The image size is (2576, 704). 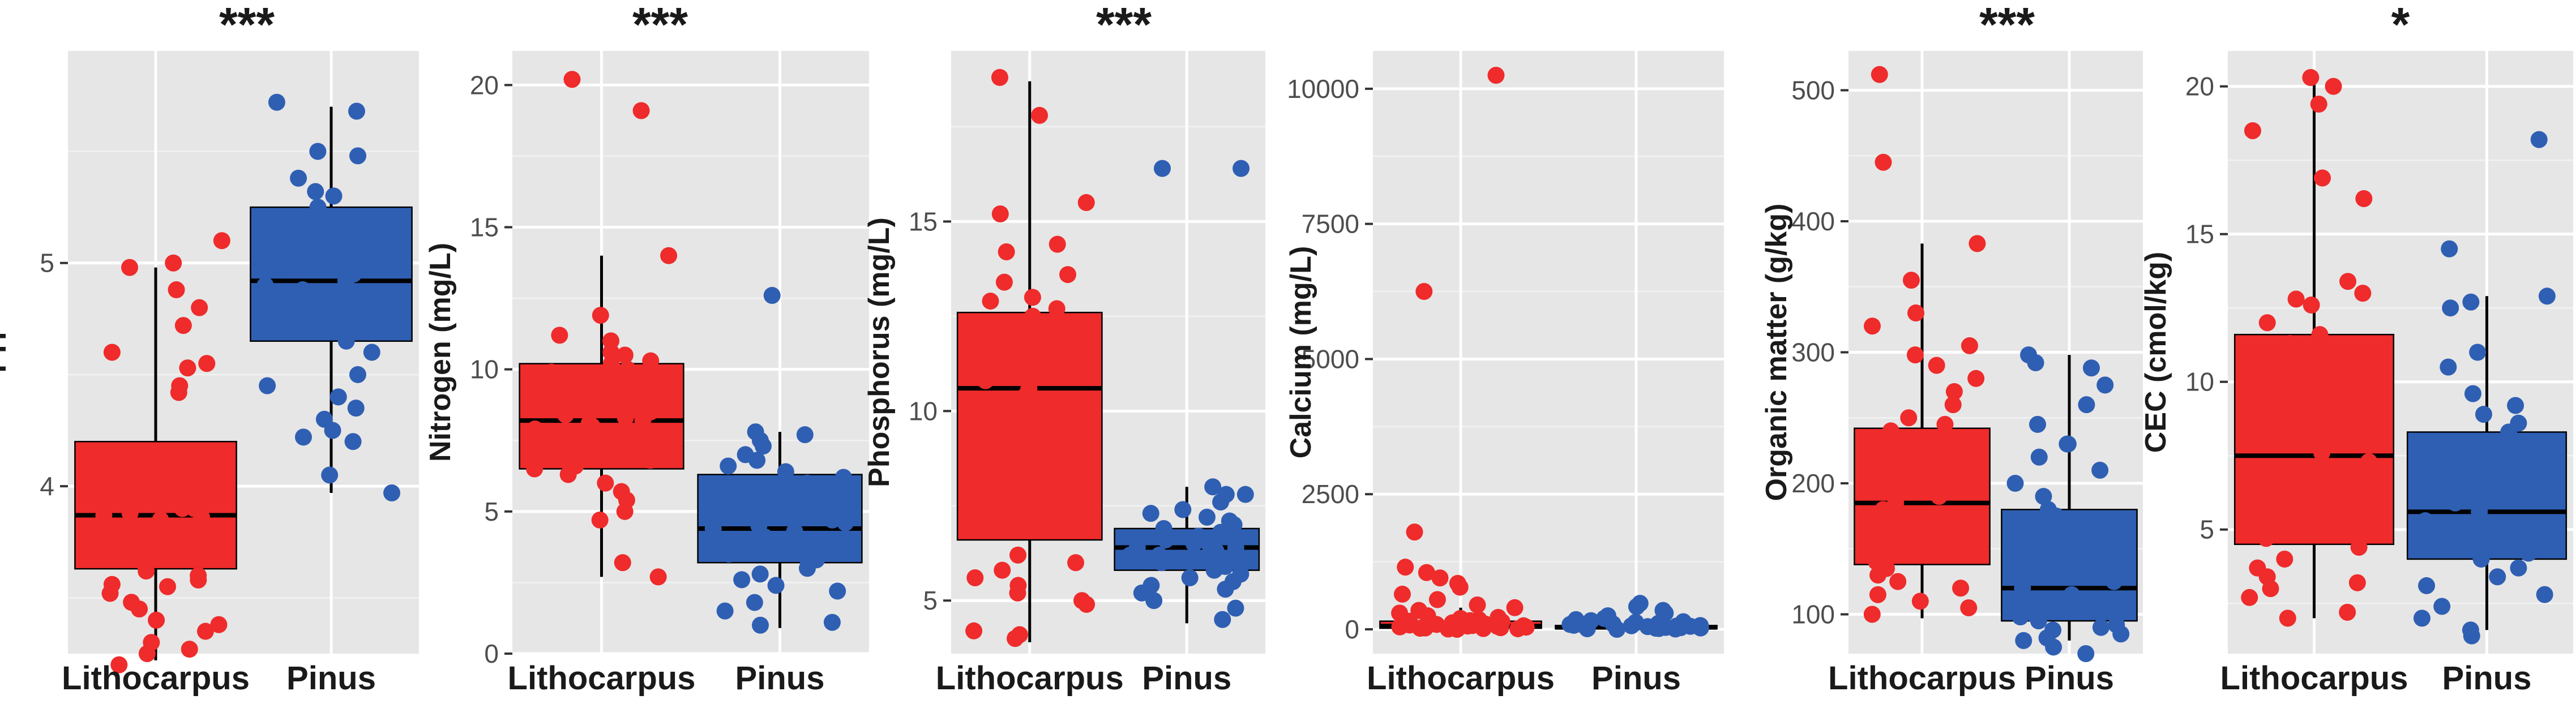 I want to click on panel-6-y-tick-label: 20, so click(x=2199, y=86).